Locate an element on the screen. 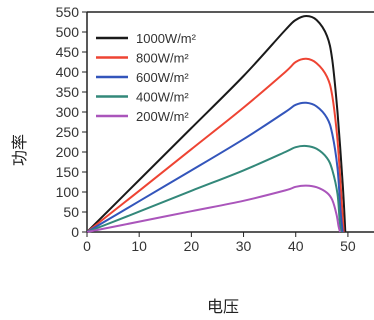  y-axis-ticks: 0 50 100 150 200 250 300 350 400 450 500 550 is located at coordinates (71, 122).